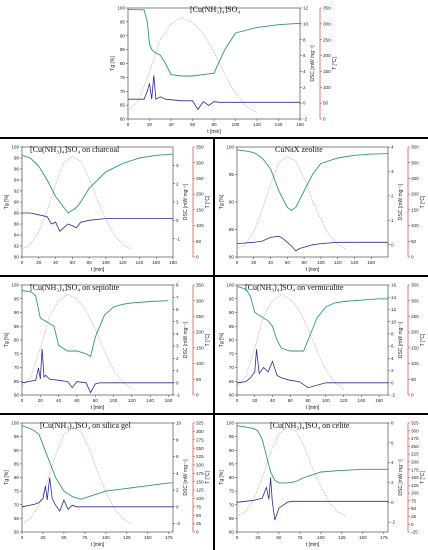 Image resolution: width=428 pixels, height=550 pixels. Describe the element at coordinates (355, 262) in the screenshot. I see `x-tick-label: 140` at that location.